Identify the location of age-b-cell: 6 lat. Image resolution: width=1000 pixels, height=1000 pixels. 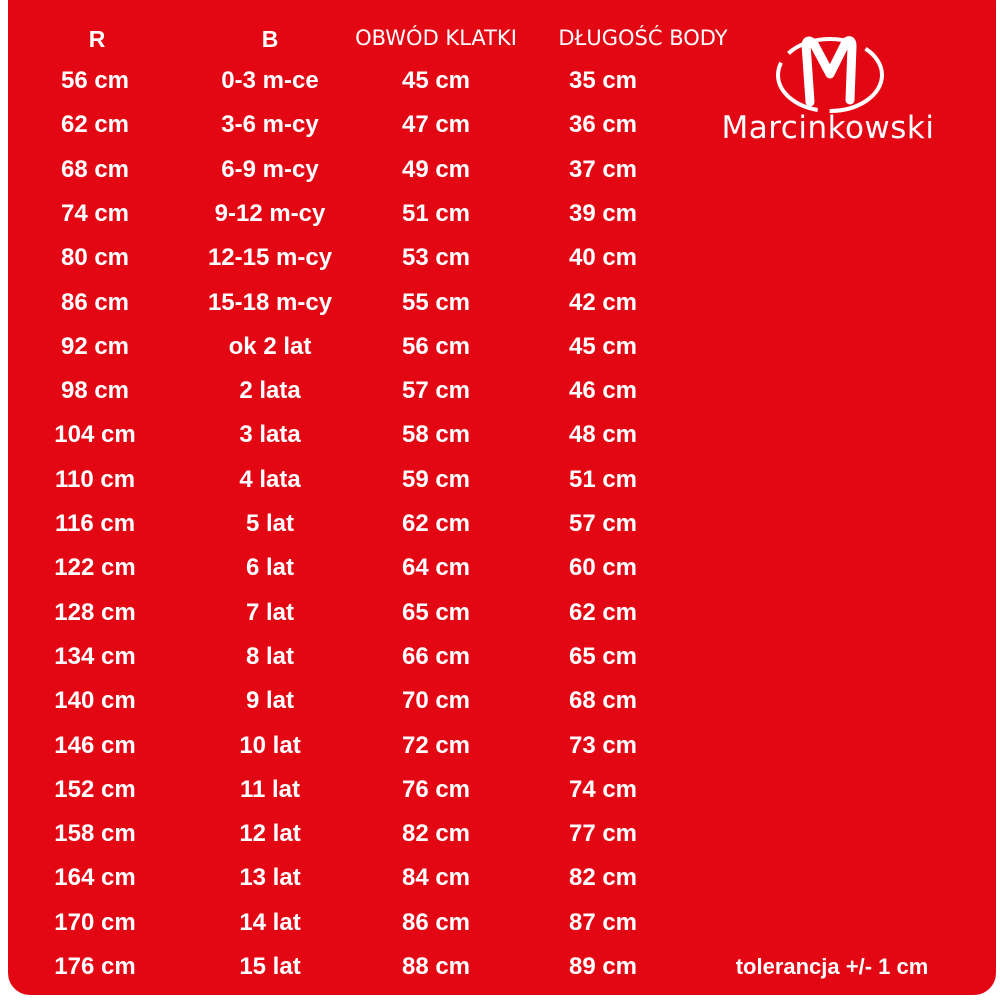
(270, 568).